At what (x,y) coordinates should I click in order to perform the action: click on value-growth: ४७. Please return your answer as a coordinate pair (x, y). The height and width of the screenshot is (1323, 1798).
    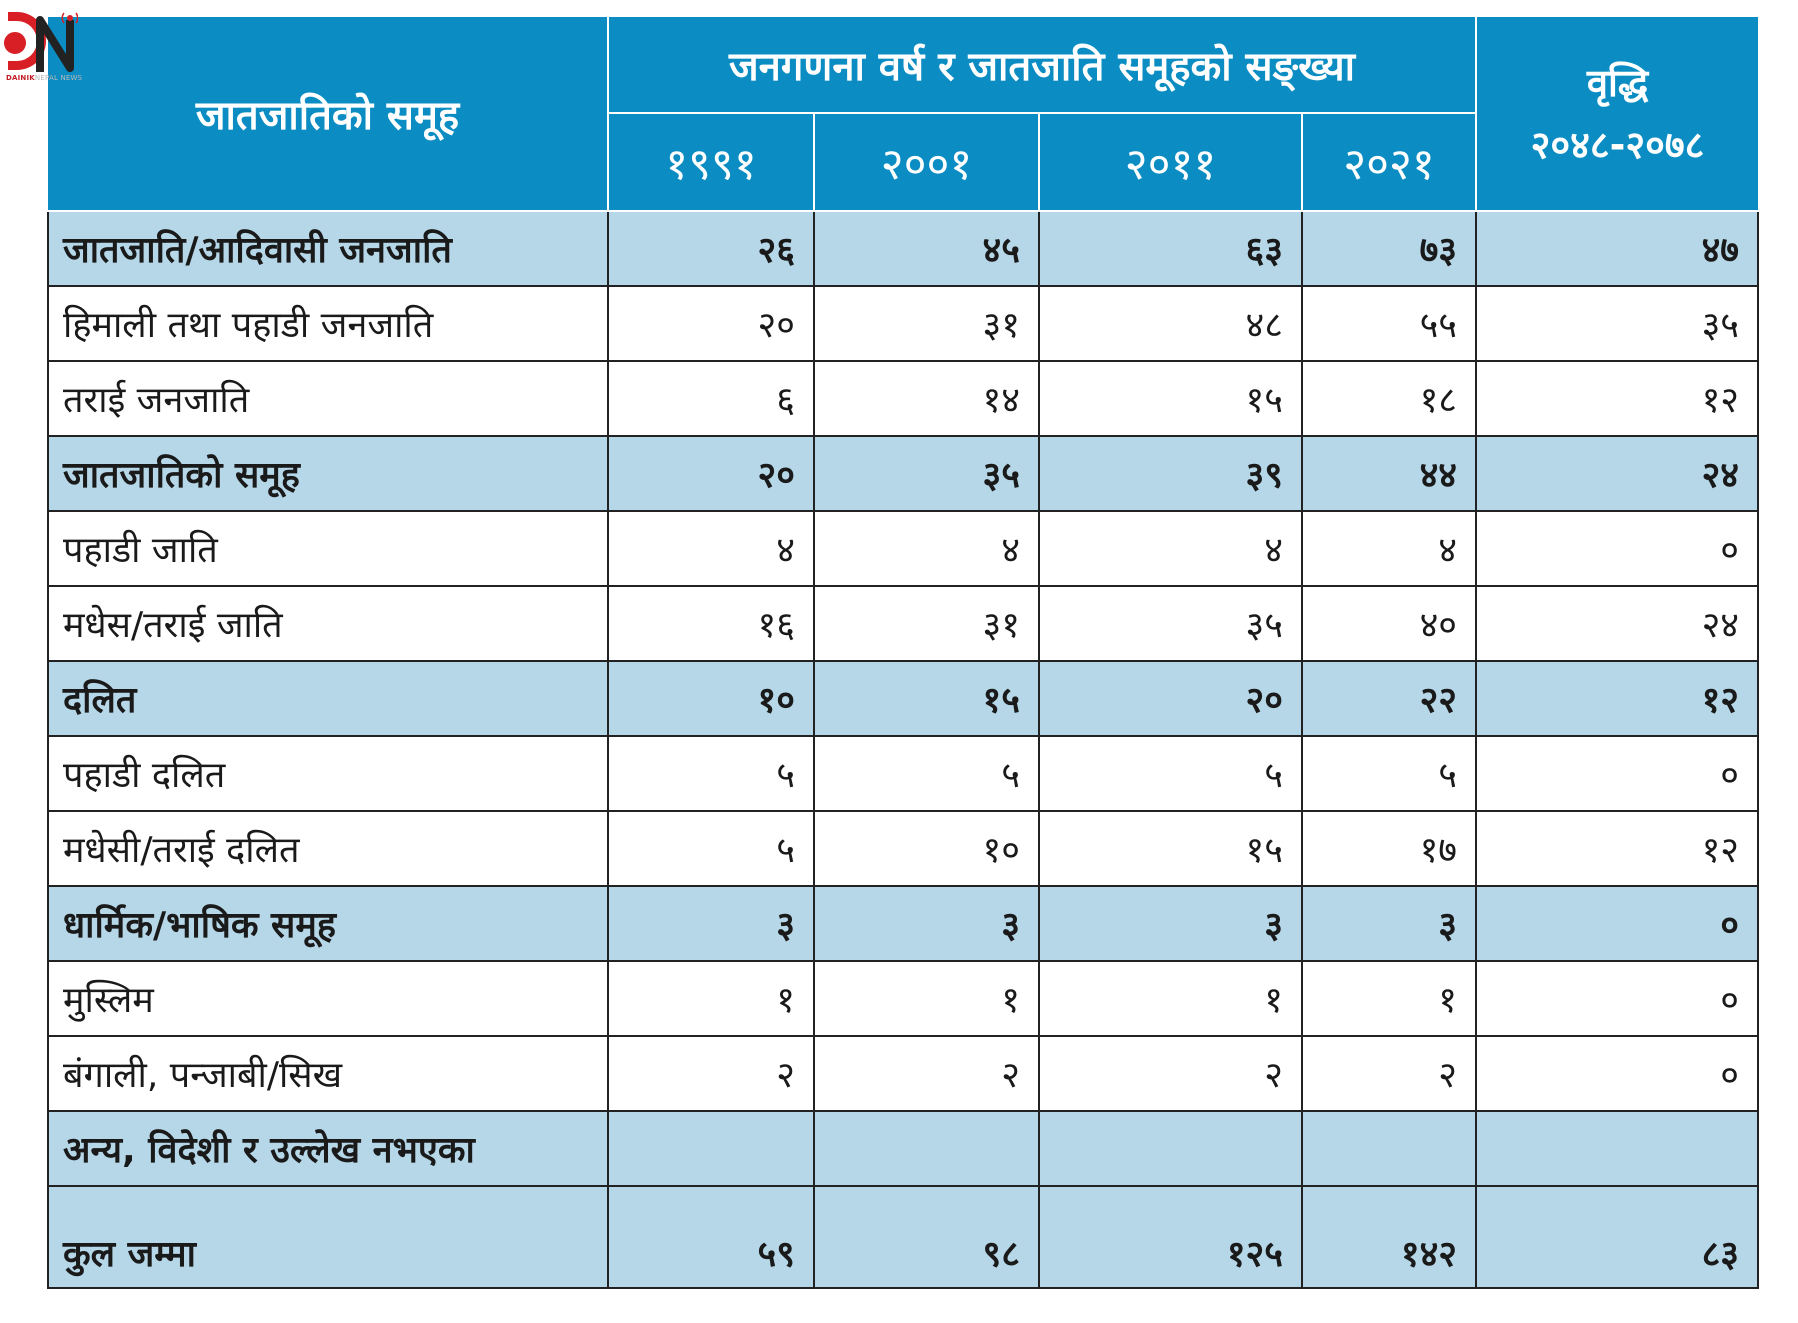
    Looking at the image, I should click on (1617, 248).